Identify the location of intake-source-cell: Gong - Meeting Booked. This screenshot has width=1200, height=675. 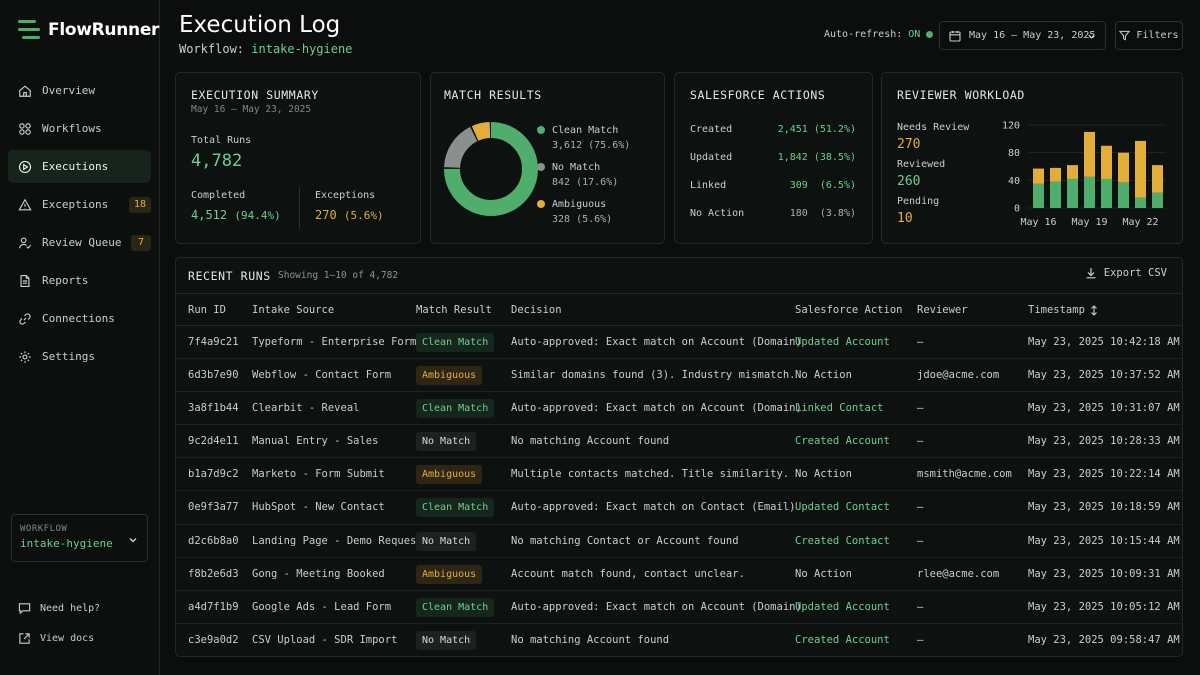
(318, 573).